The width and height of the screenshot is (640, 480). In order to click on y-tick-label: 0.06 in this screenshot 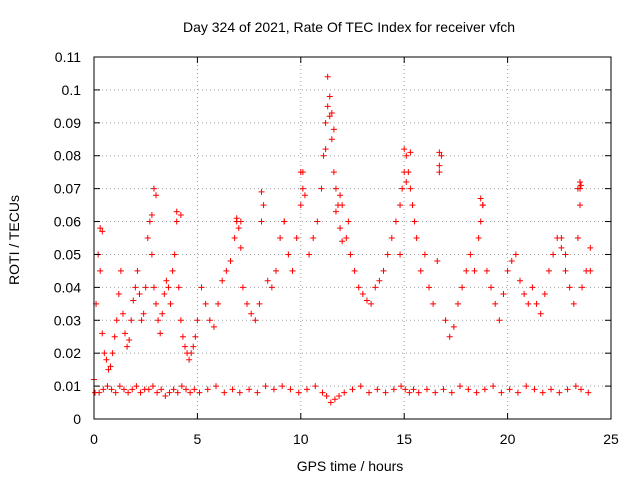, I will do `click(67, 222)`.